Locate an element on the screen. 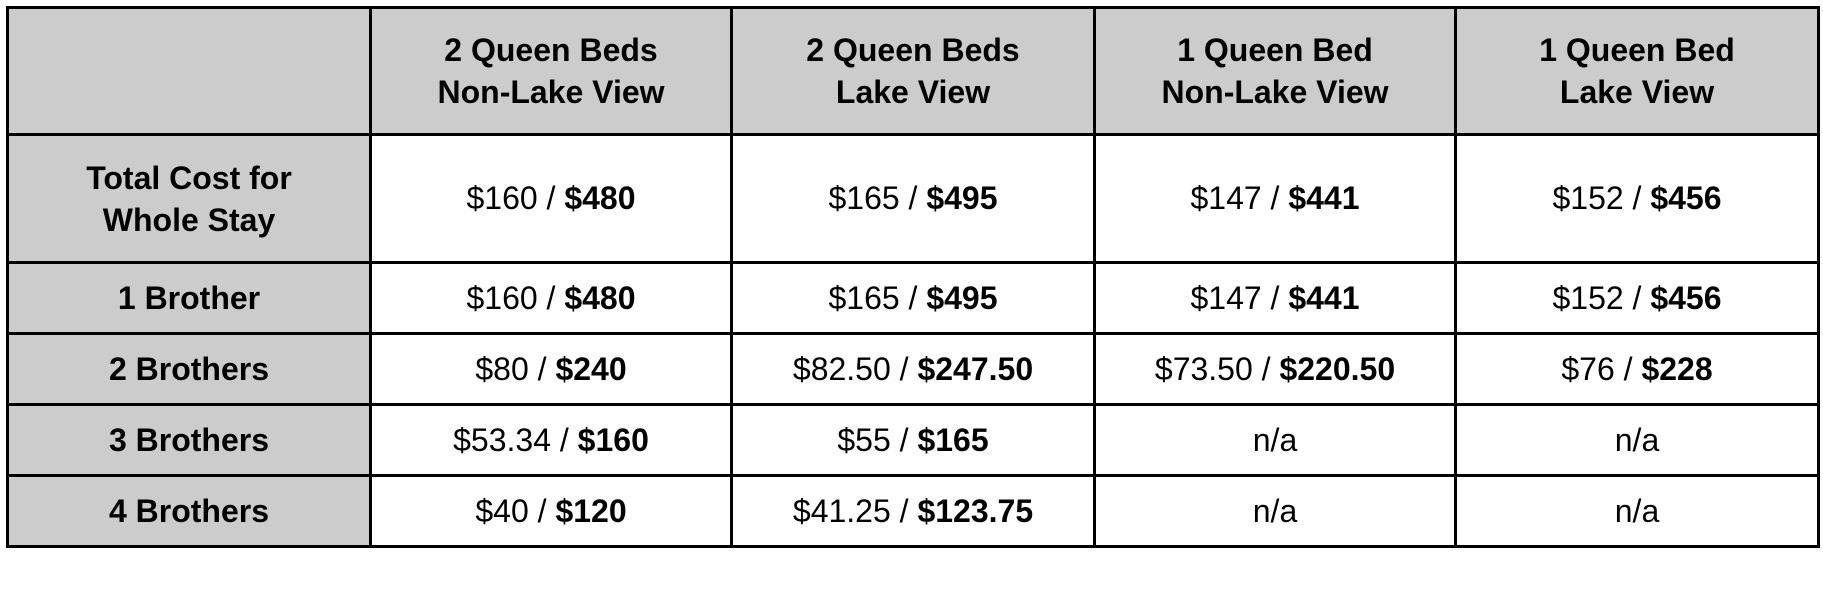 Image resolution: width=1823 pixels, height=599 pixels. per-night-price: $152 is located at coordinates (1588, 198).